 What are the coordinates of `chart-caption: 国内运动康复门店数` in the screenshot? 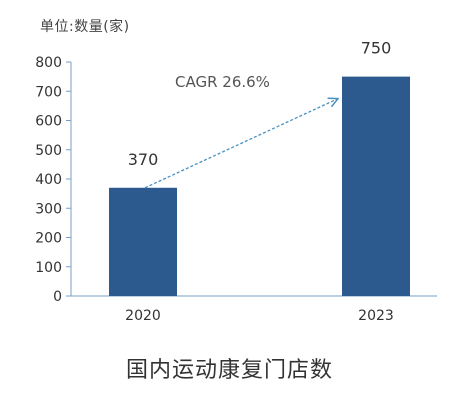 It's located at (229, 370).